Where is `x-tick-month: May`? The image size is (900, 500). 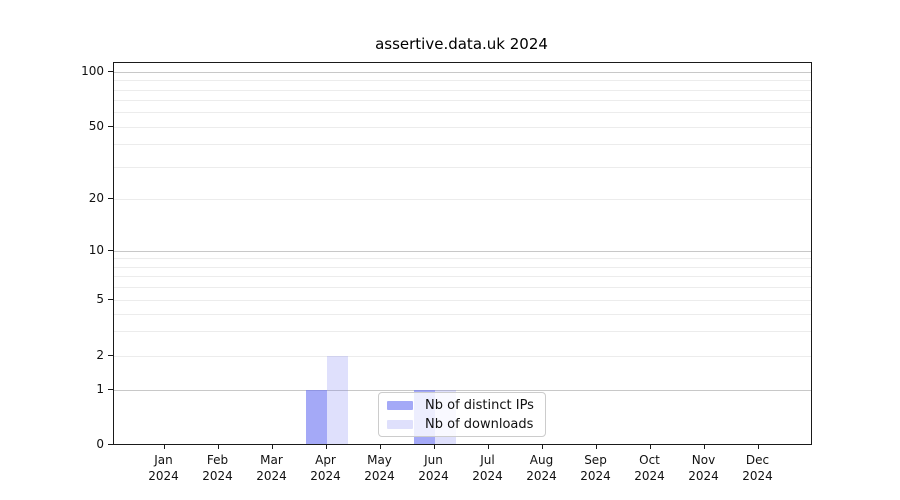
x-tick-month: May is located at coordinates (379, 460).